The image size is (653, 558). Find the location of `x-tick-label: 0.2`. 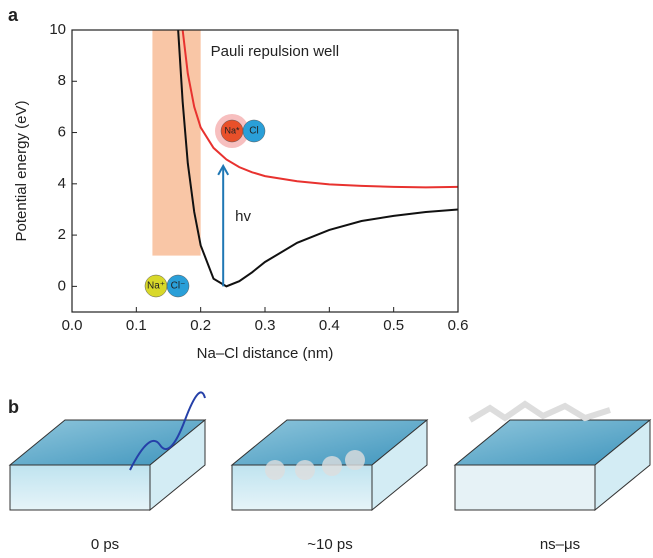

x-tick-label: 0.2 is located at coordinates (200, 325).